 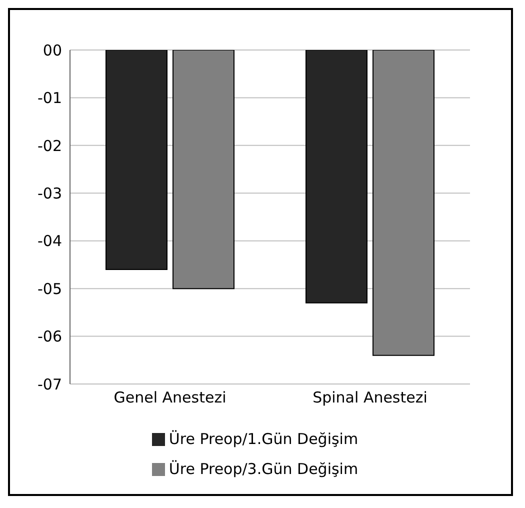 What do you see at coordinates (263, 469) in the screenshot?
I see `legend-label: Üre Preop/3.Gün Değişim` at bounding box center [263, 469].